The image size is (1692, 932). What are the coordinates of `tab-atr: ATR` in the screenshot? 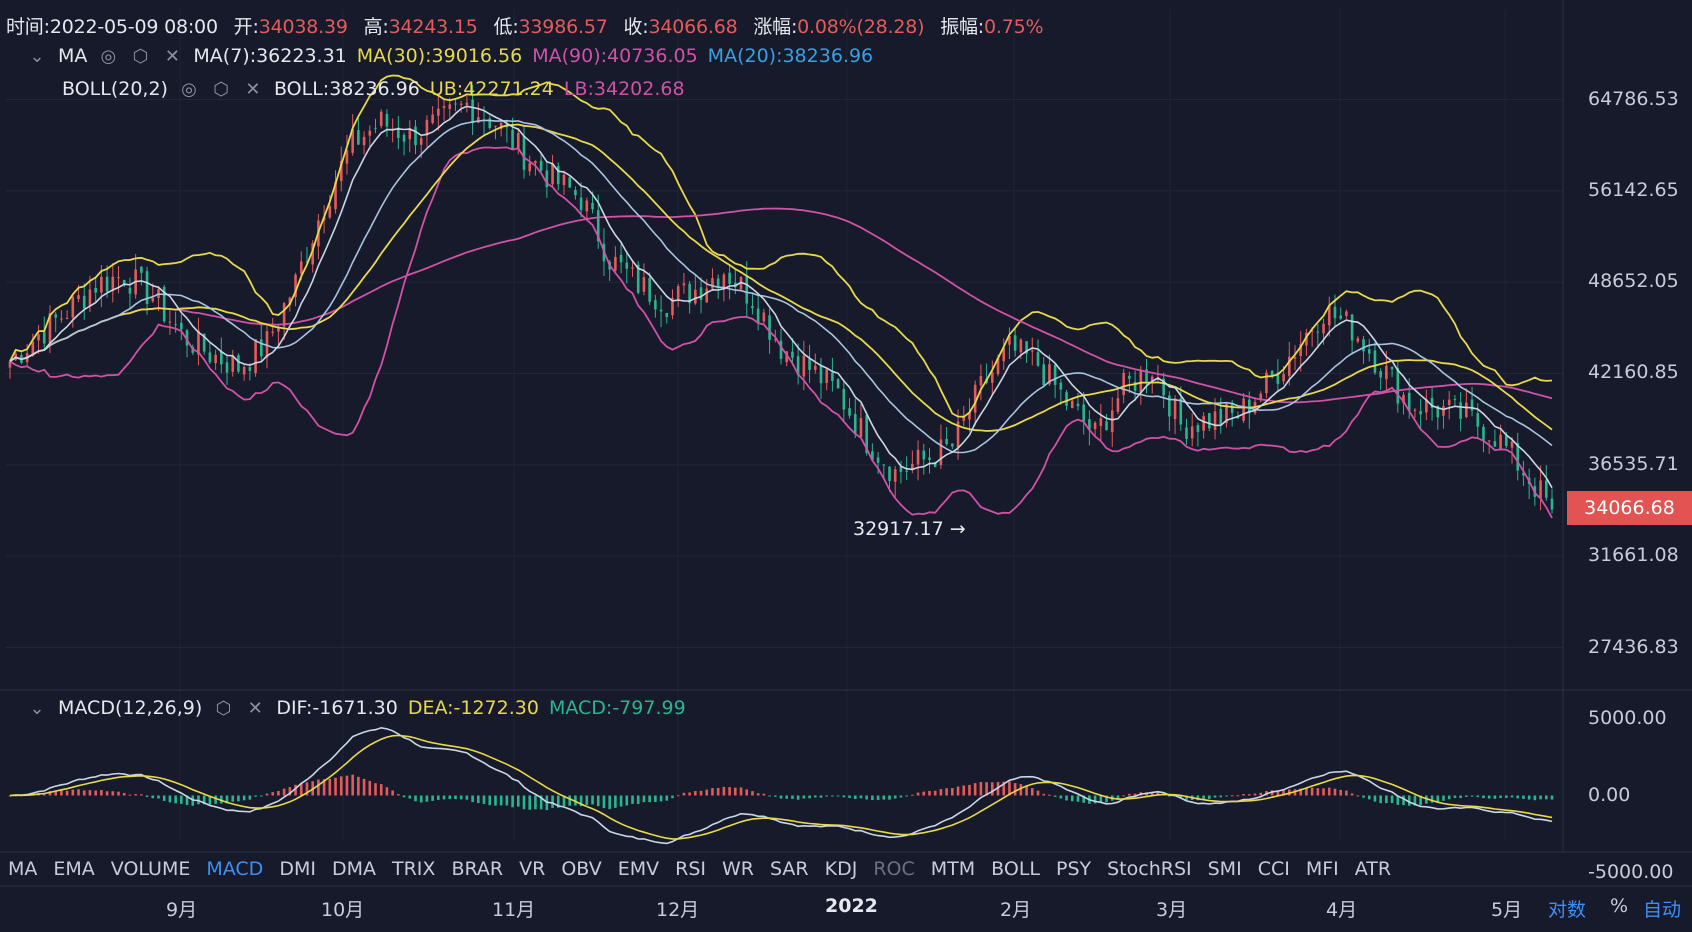 It's located at (1373, 869).